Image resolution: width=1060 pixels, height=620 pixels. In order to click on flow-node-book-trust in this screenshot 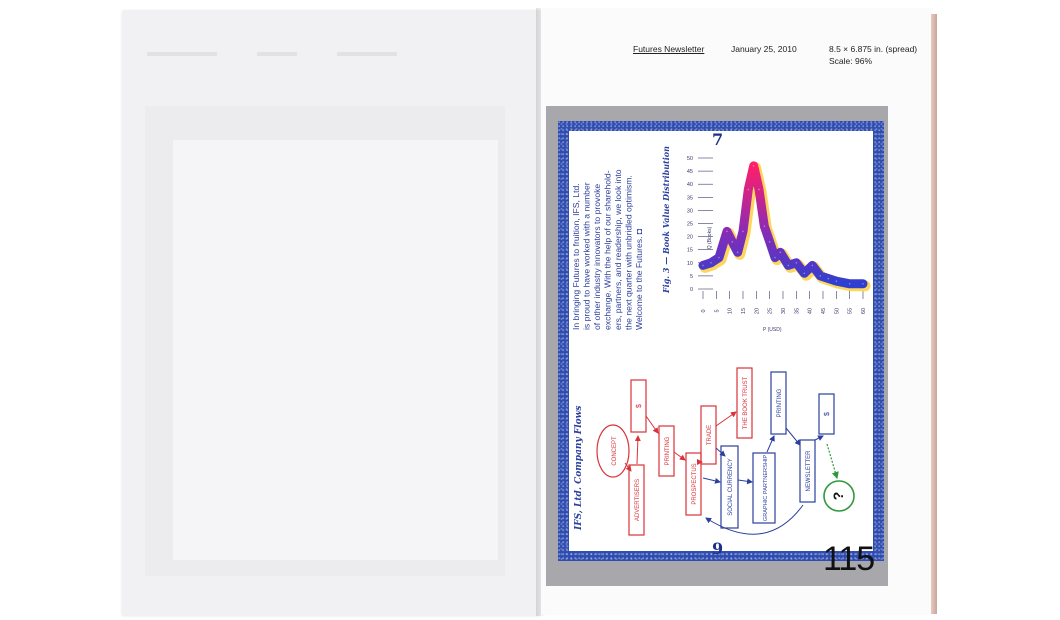, I will do `click(744, 403)`.